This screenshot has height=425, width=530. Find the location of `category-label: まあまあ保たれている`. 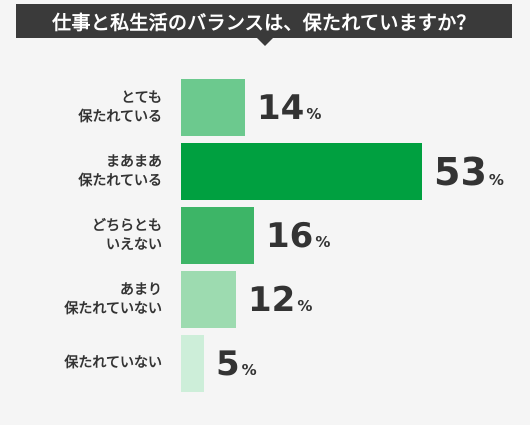

category-label: まあまあ保たれている is located at coordinates (87, 172).